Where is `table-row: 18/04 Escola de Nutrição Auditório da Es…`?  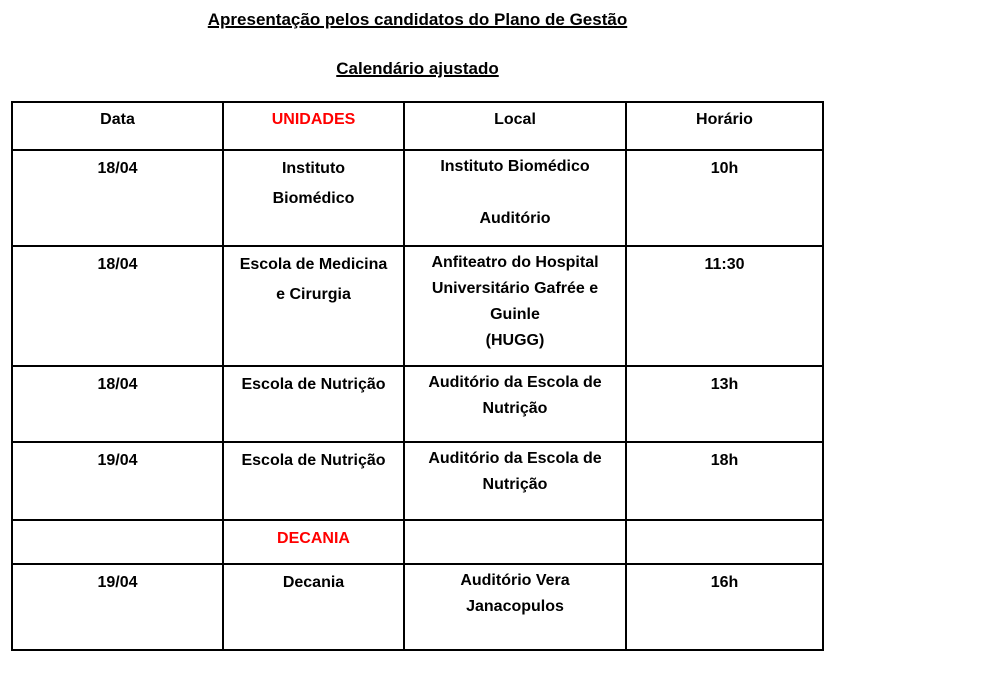
table-row: 18/04 Escola de Nutrição Auditório da Es… is located at coordinates (417, 404).